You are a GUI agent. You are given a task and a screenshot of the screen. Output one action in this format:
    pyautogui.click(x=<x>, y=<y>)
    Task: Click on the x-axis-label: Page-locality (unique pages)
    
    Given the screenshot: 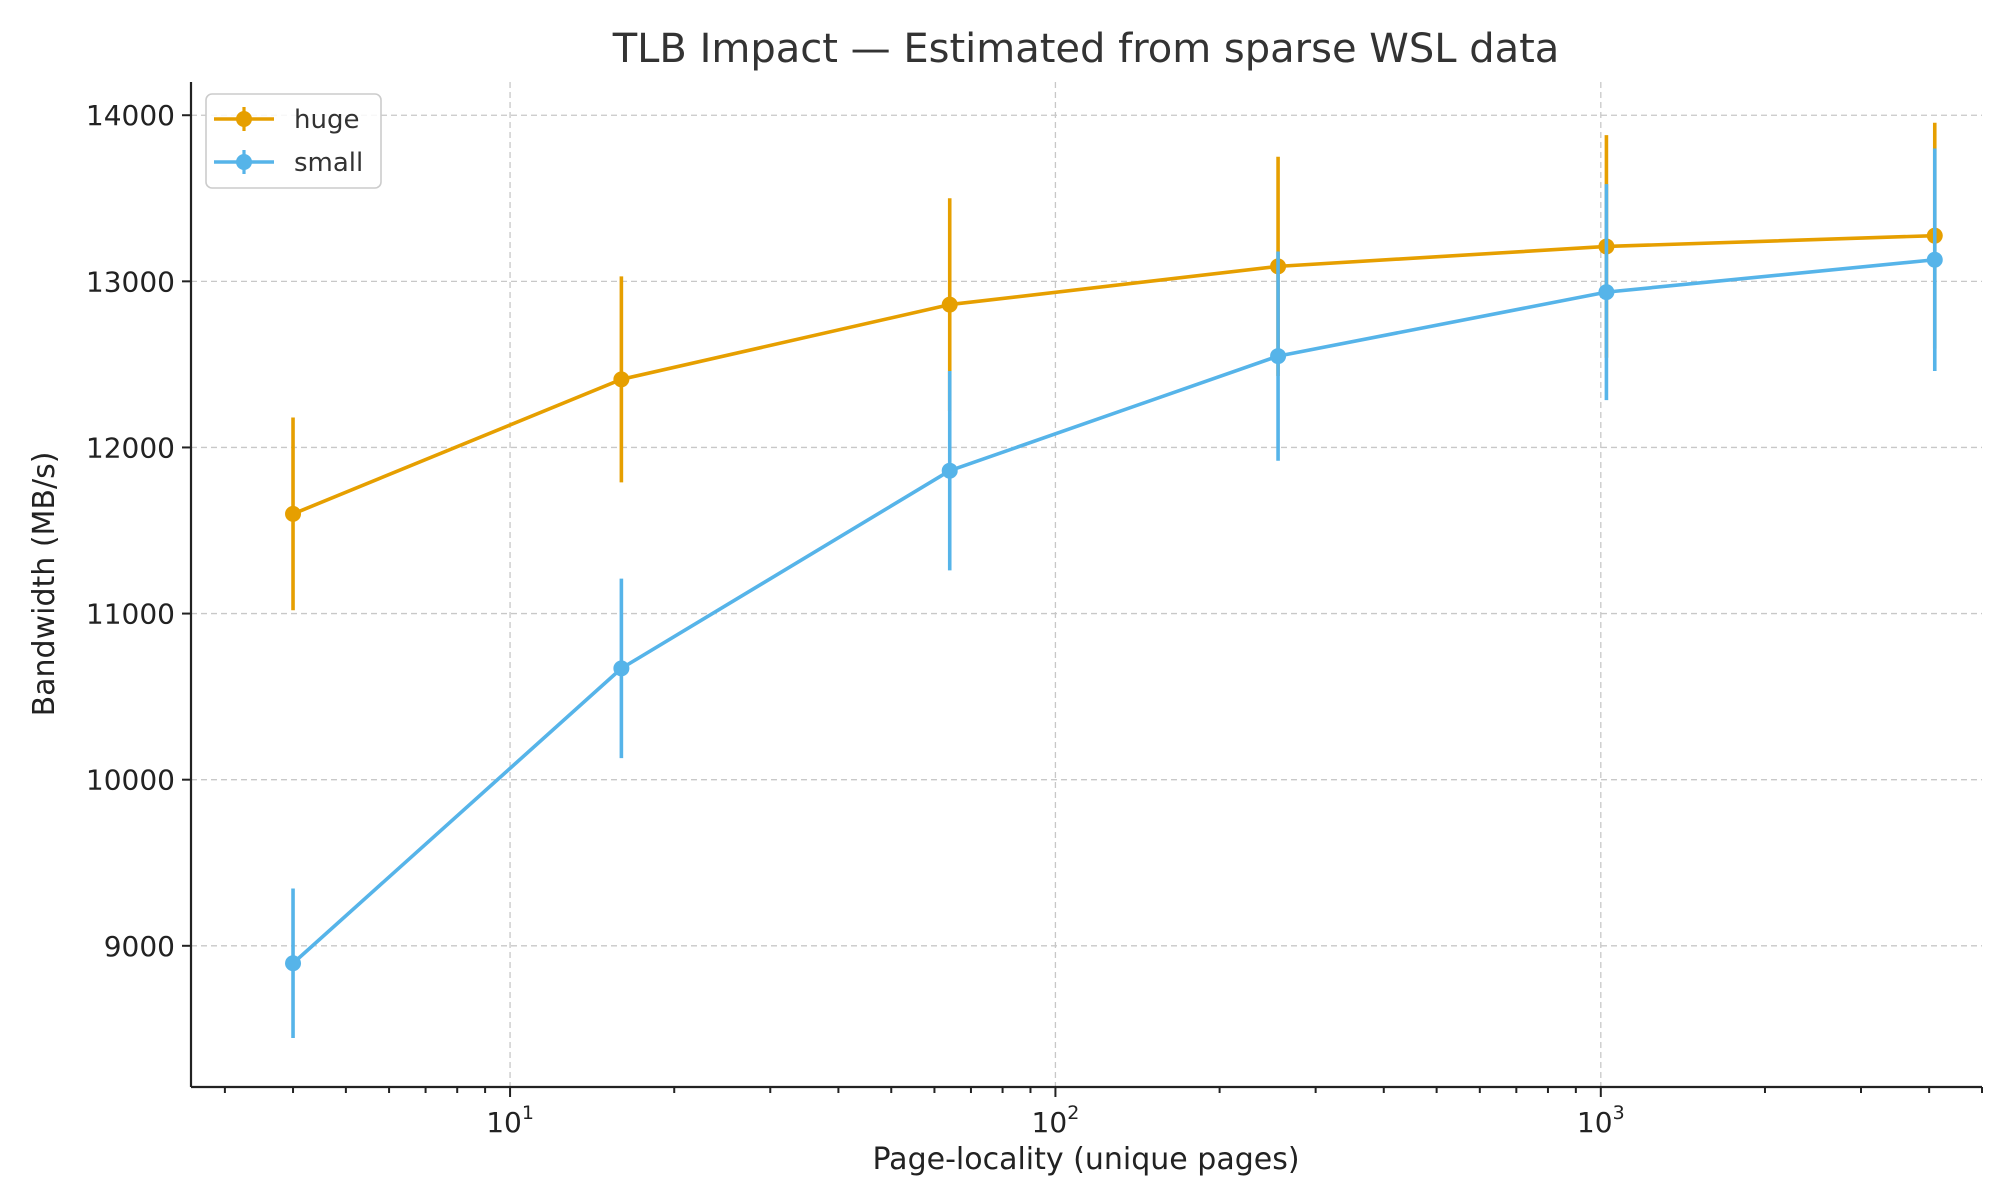 What is the action you would take?
    pyautogui.click(x=1085, y=1159)
    